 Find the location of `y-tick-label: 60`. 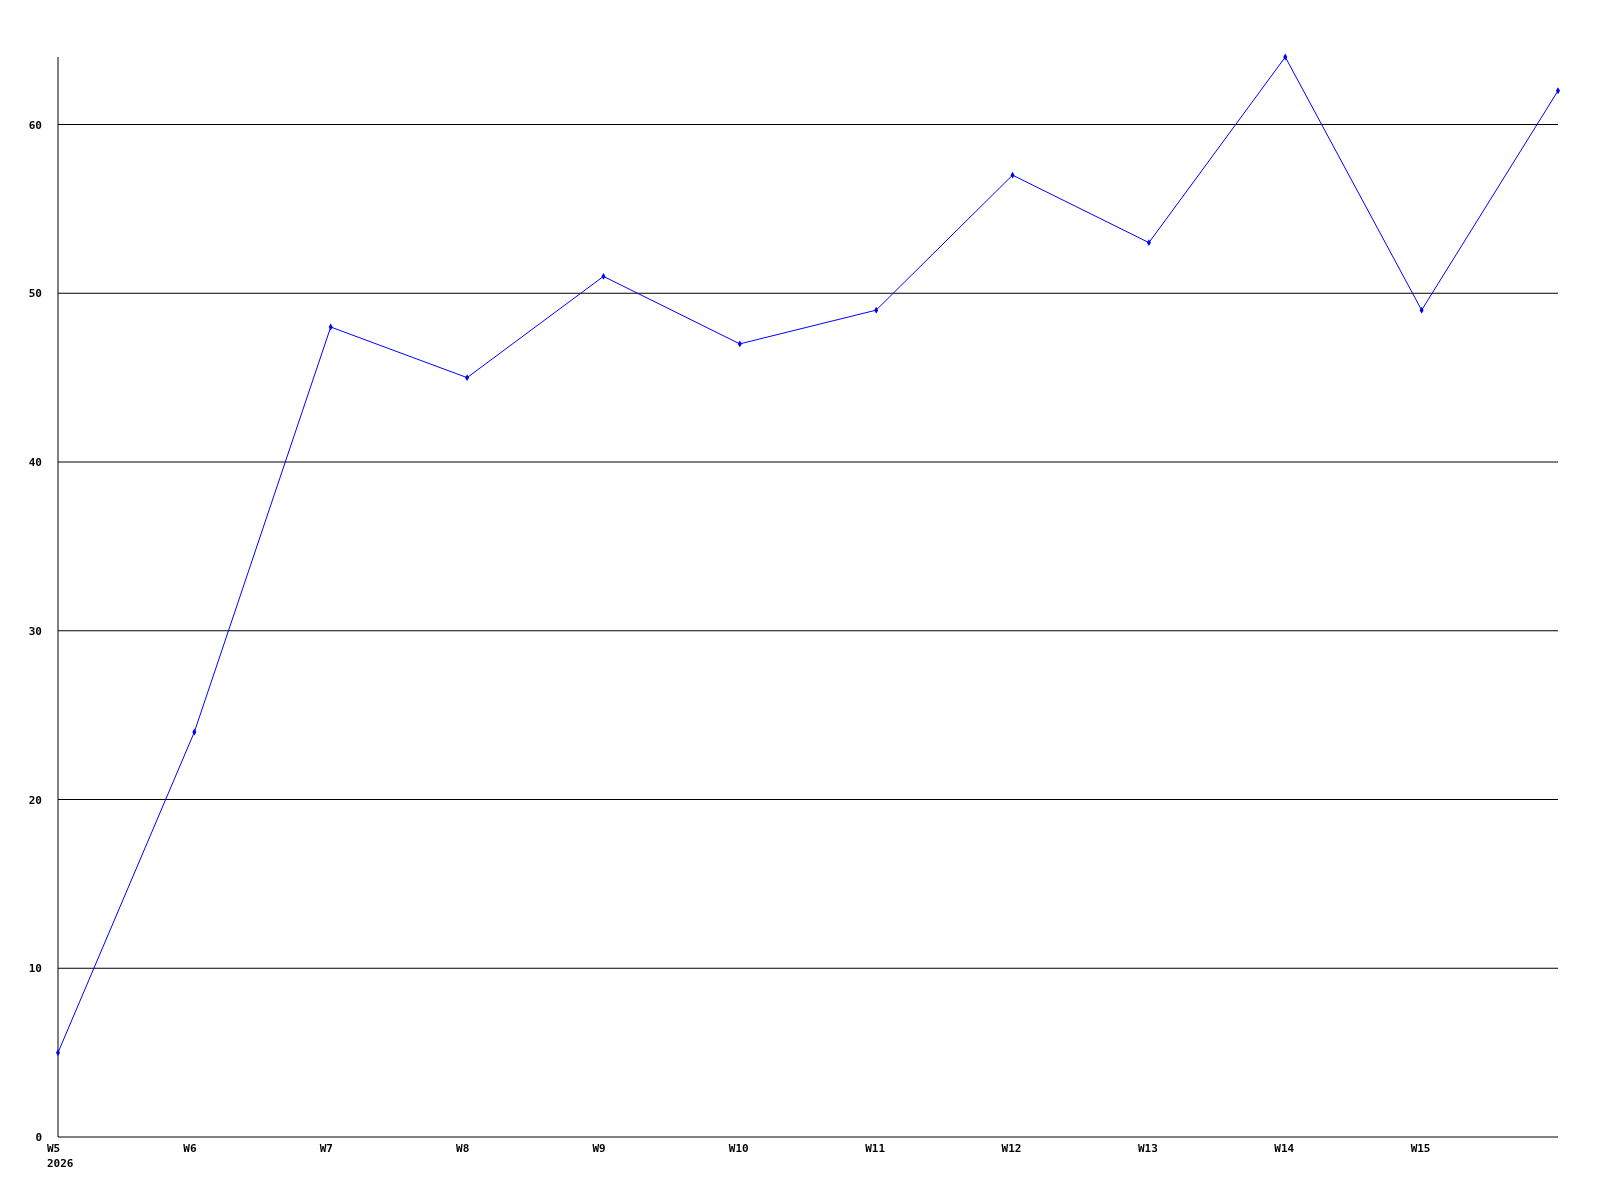

y-tick-label: 60 is located at coordinates (35, 125).